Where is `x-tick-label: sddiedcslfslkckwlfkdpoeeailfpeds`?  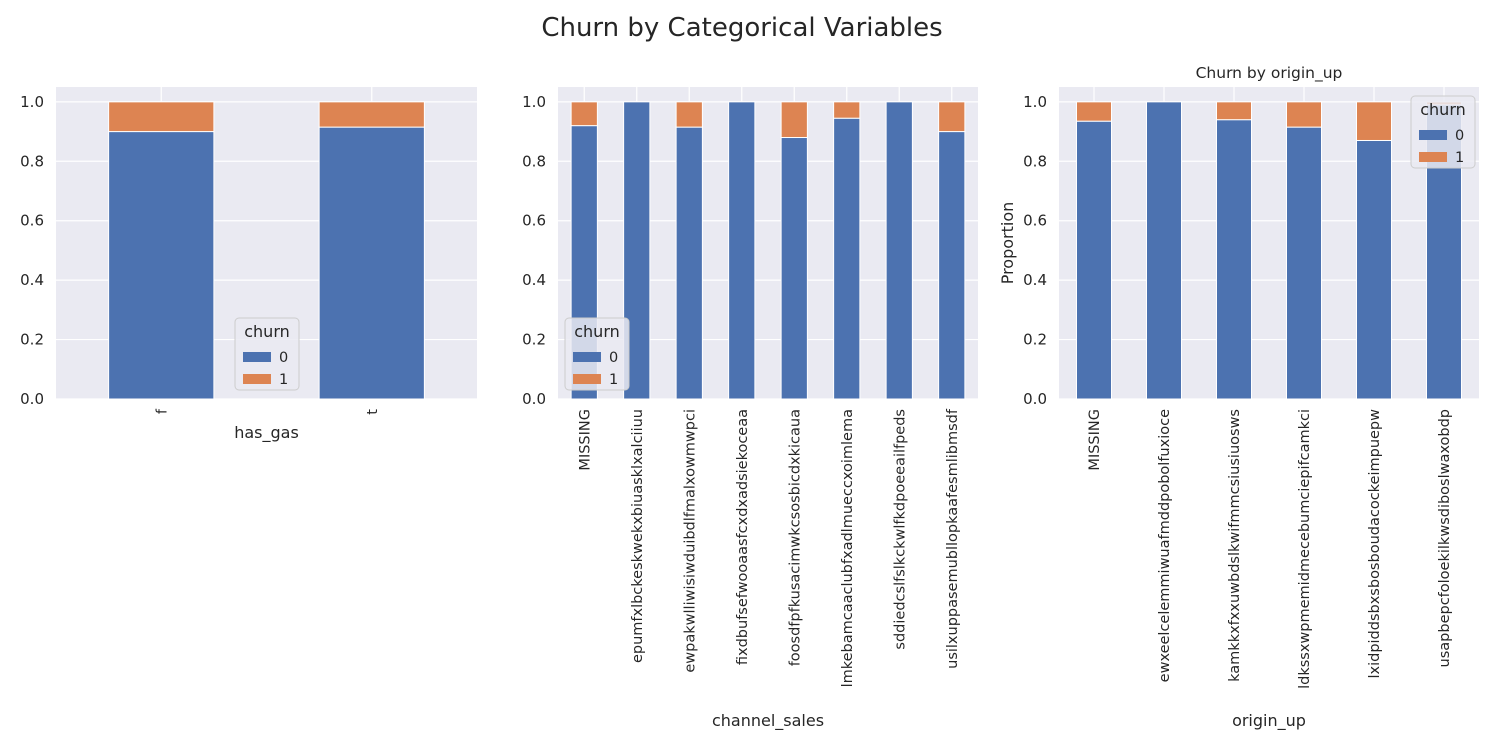 x-tick-label: sddiedcslfslkckwlfkdpoeeailfpeds is located at coordinates (900, 529).